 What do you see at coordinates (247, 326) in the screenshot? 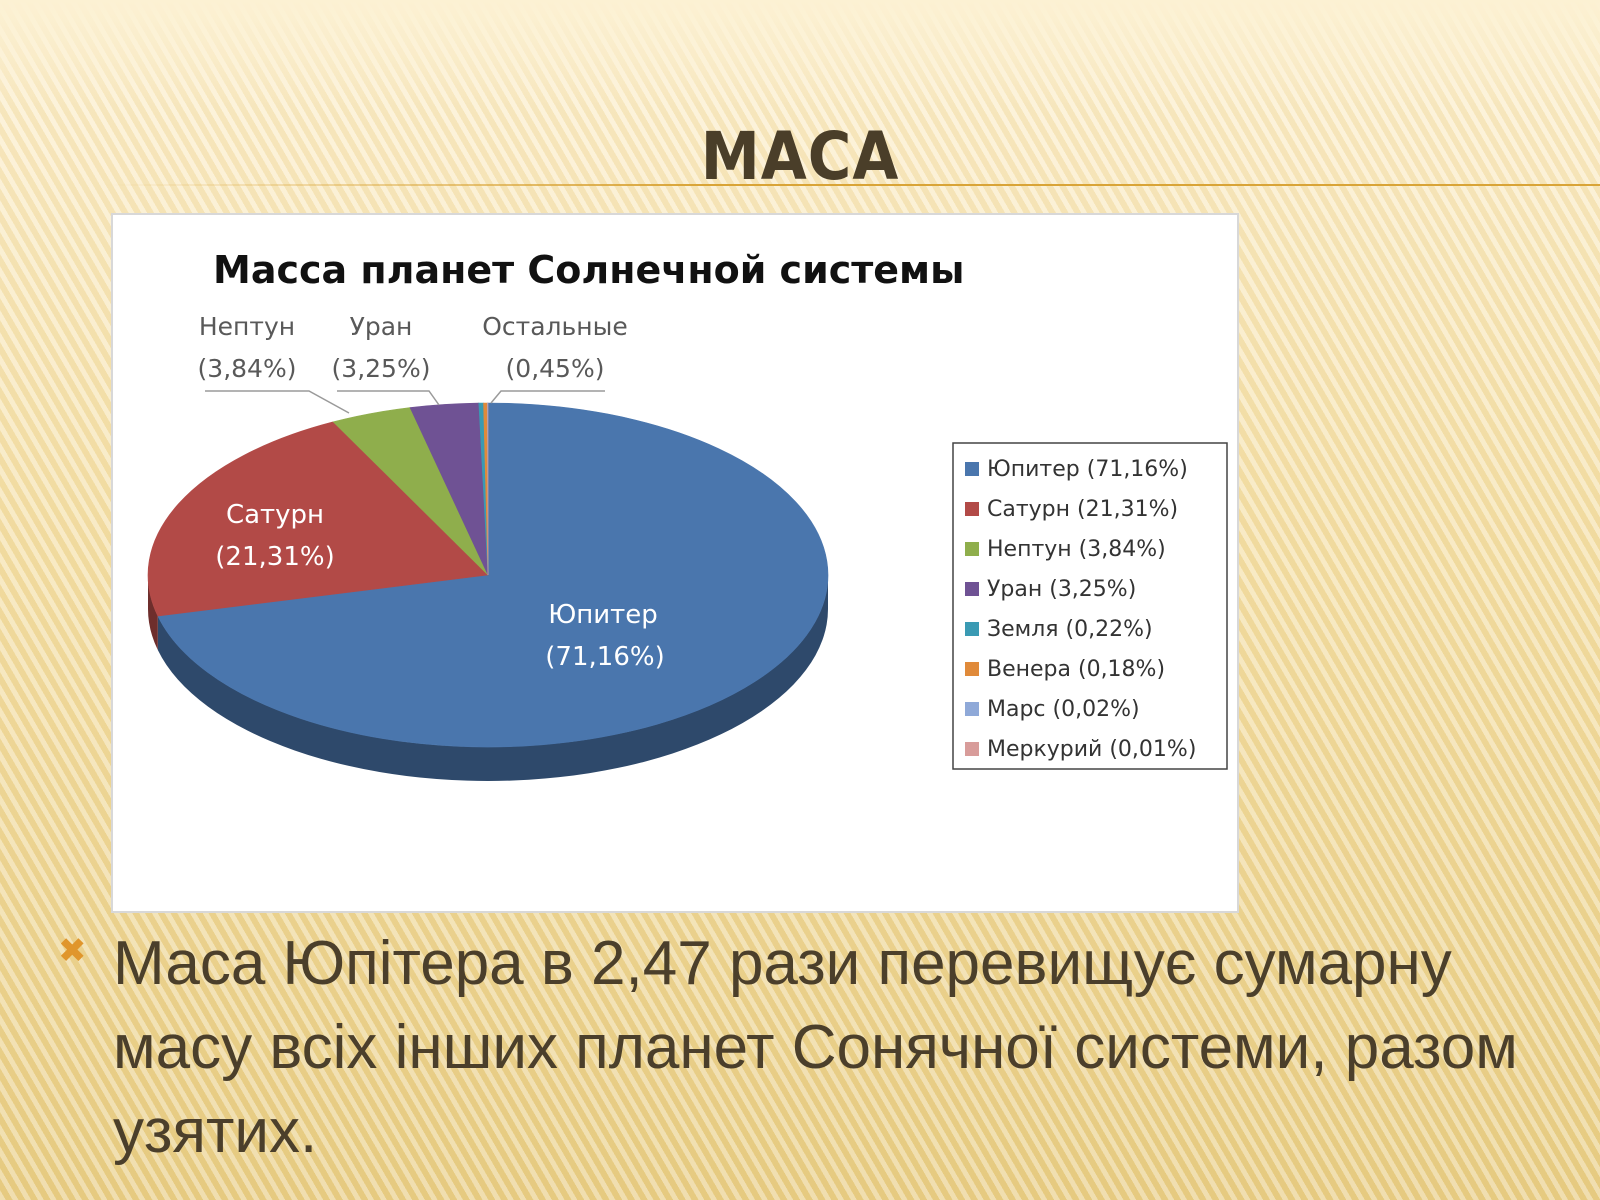
I see `data-label-name: Нептун` at bounding box center [247, 326].